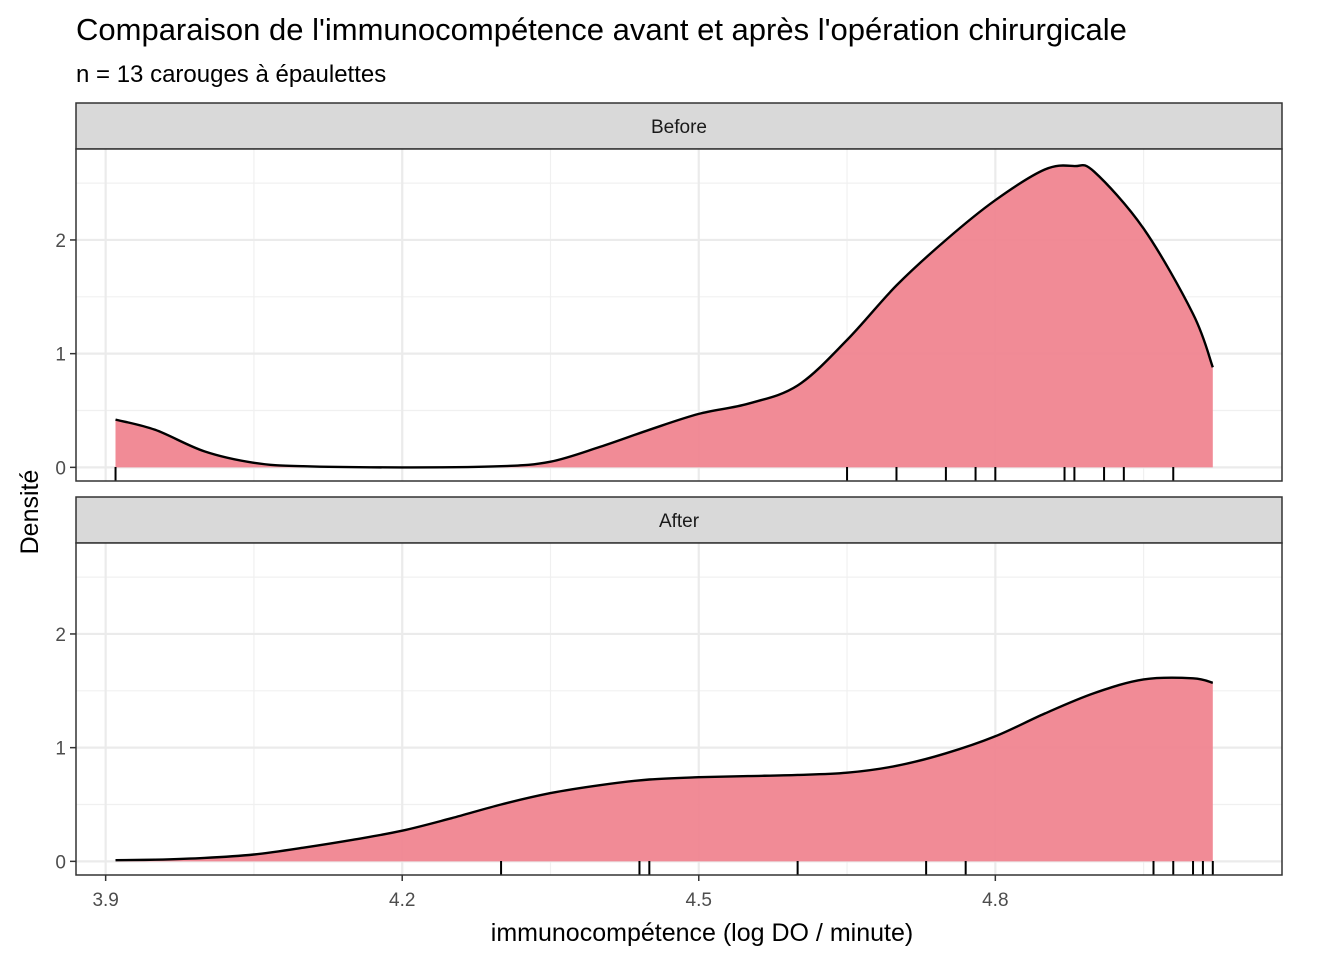 This screenshot has width=1344, height=960. Describe the element at coordinates (105, 900) in the screenshot. I see `x-tick-label: 3.9` at that location.